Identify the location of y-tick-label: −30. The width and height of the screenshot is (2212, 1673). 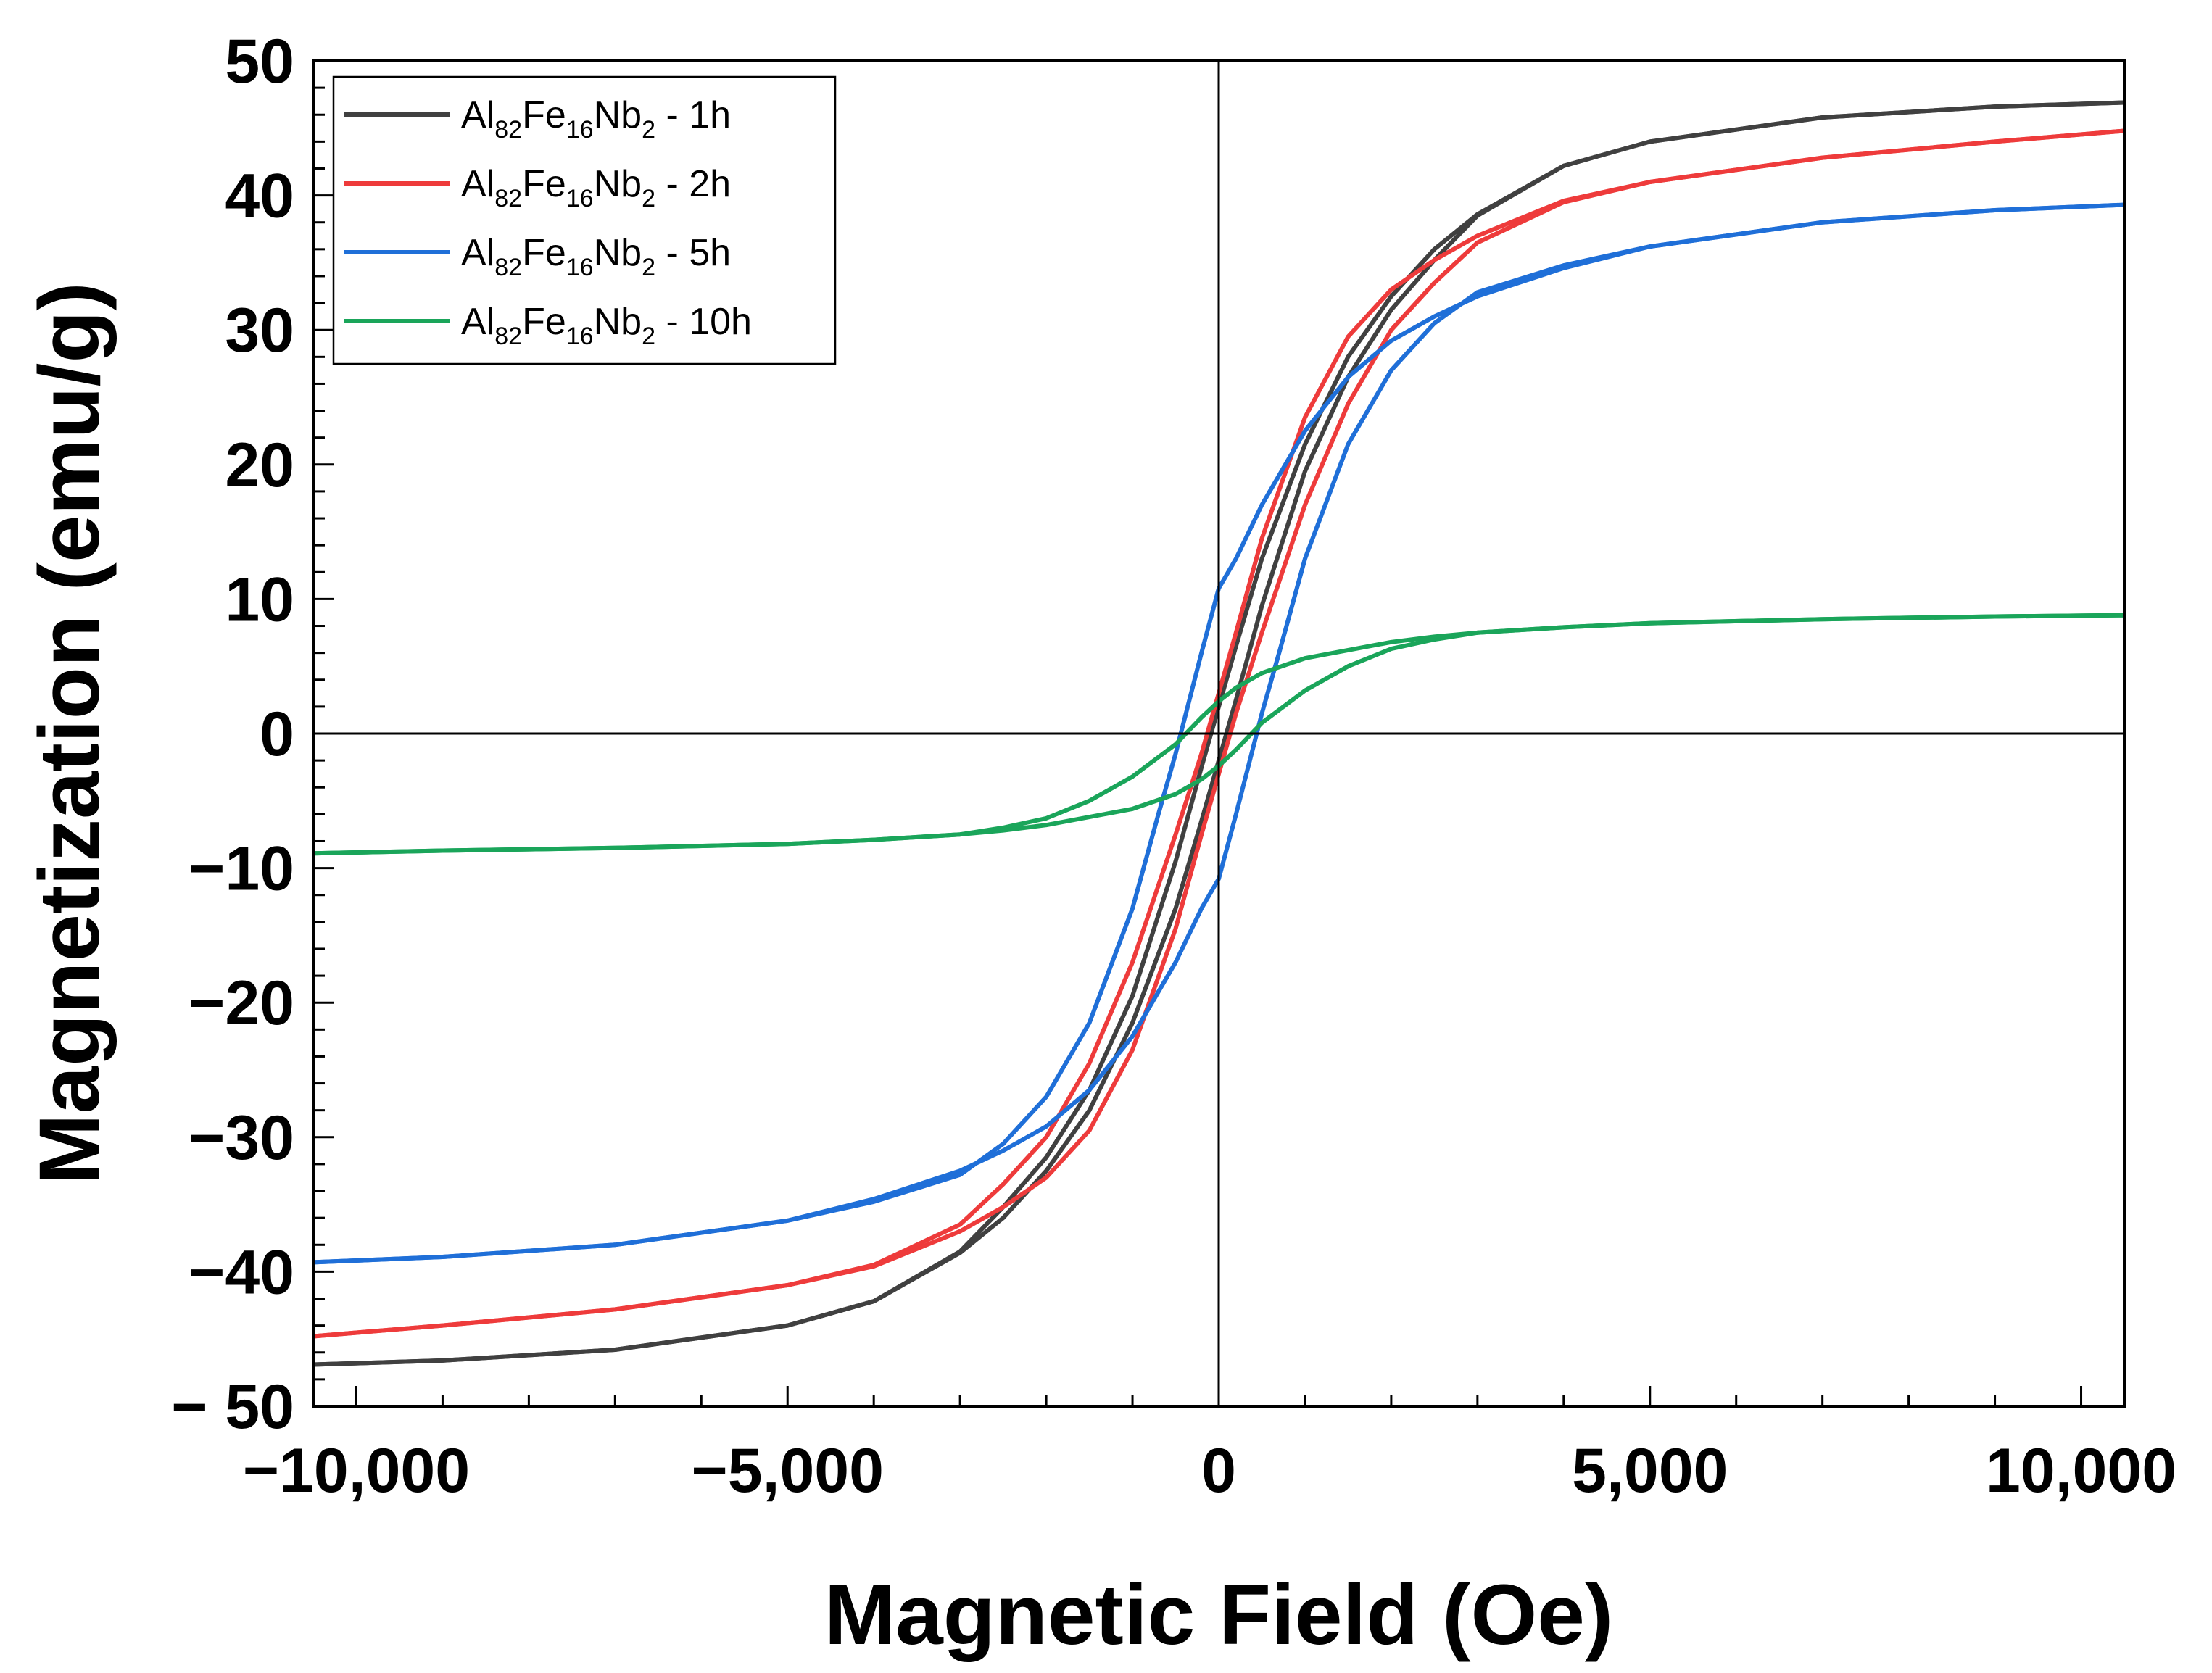
(241, 1138).